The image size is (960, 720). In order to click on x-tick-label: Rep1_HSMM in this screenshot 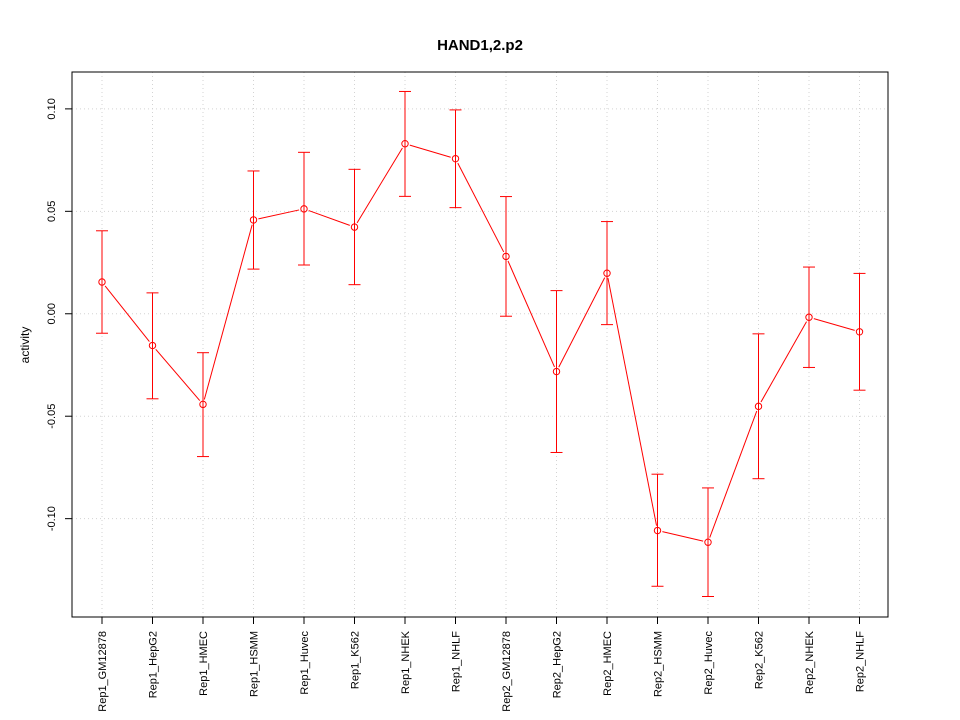, I will do `click(255, 664)`.